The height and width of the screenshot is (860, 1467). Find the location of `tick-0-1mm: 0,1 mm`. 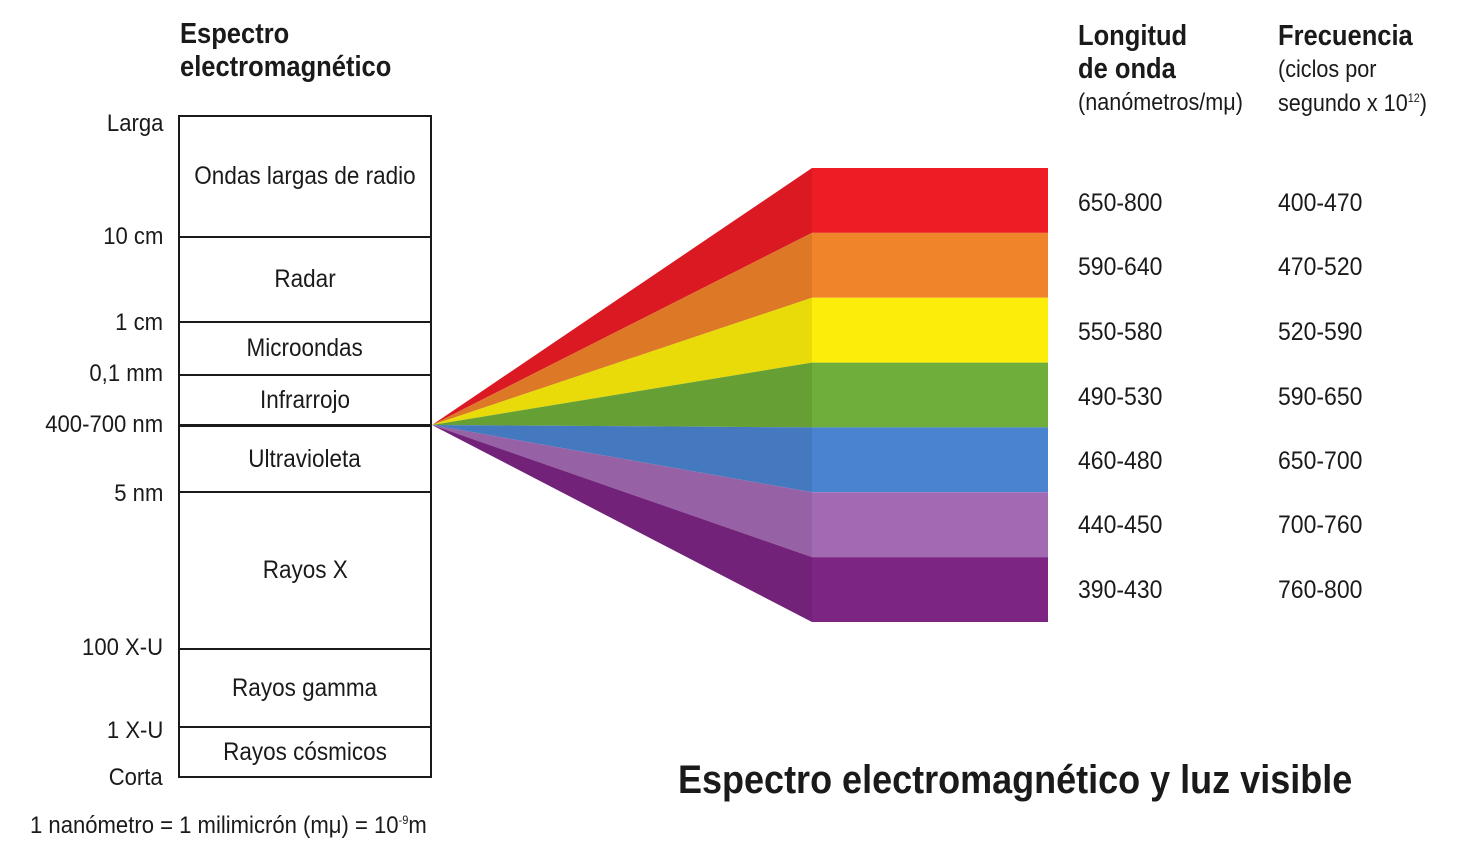

tick-0-1mm: 0,1 mm is located at coordinates (126, 373).